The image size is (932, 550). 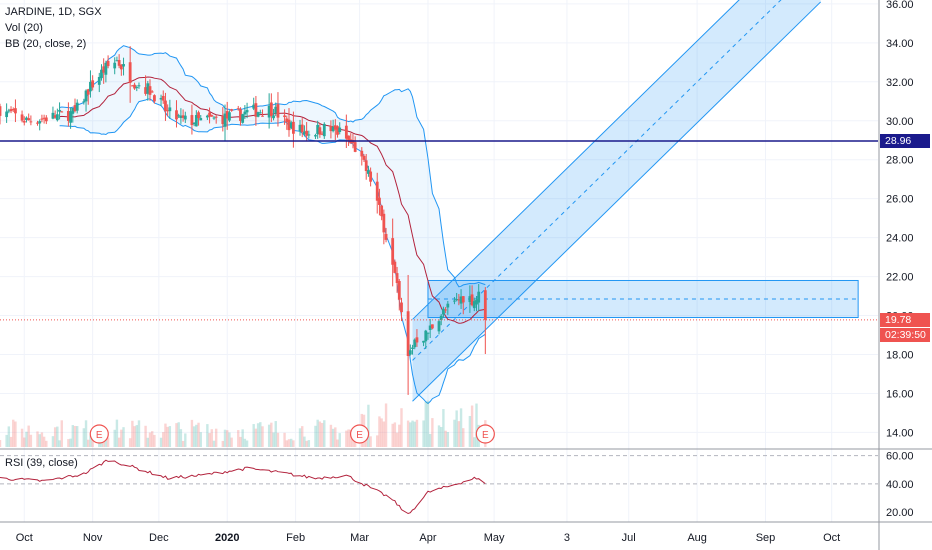 I want to click on price-axis-tick-label: 34.00, so click(x=900, y=44).